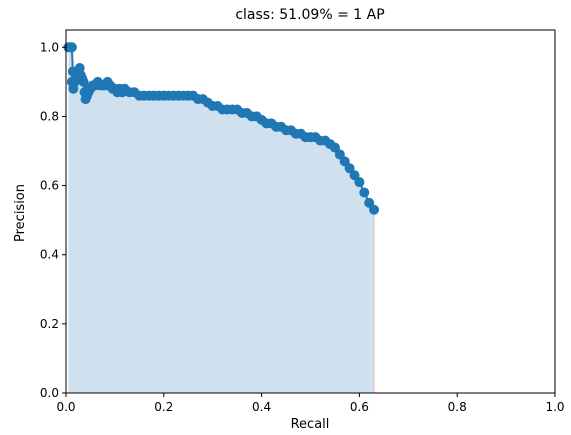 This screenshot has width=571, height=435. I want to click on x-axis-label: Recall, so click(310, 424).